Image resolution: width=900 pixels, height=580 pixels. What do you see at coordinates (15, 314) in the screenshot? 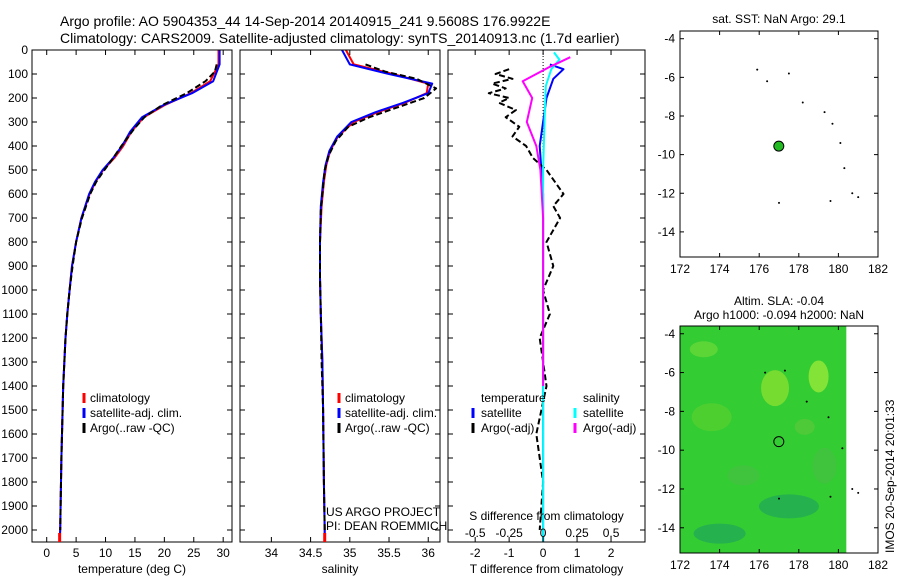
I see `y-tick-label: 1100` at bounding box center [15, 314].